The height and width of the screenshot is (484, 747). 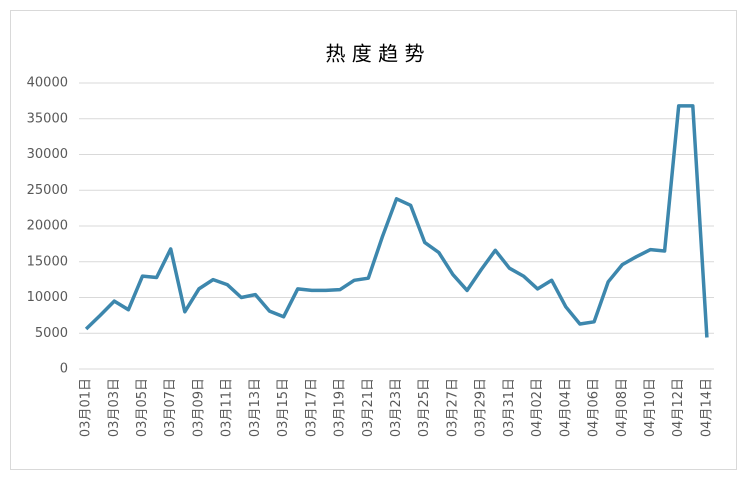 What do you see at coordinates (622, 407) in the screenshot?
I see `x-tick-label: 04月08日` at bounding box center [622, 407].